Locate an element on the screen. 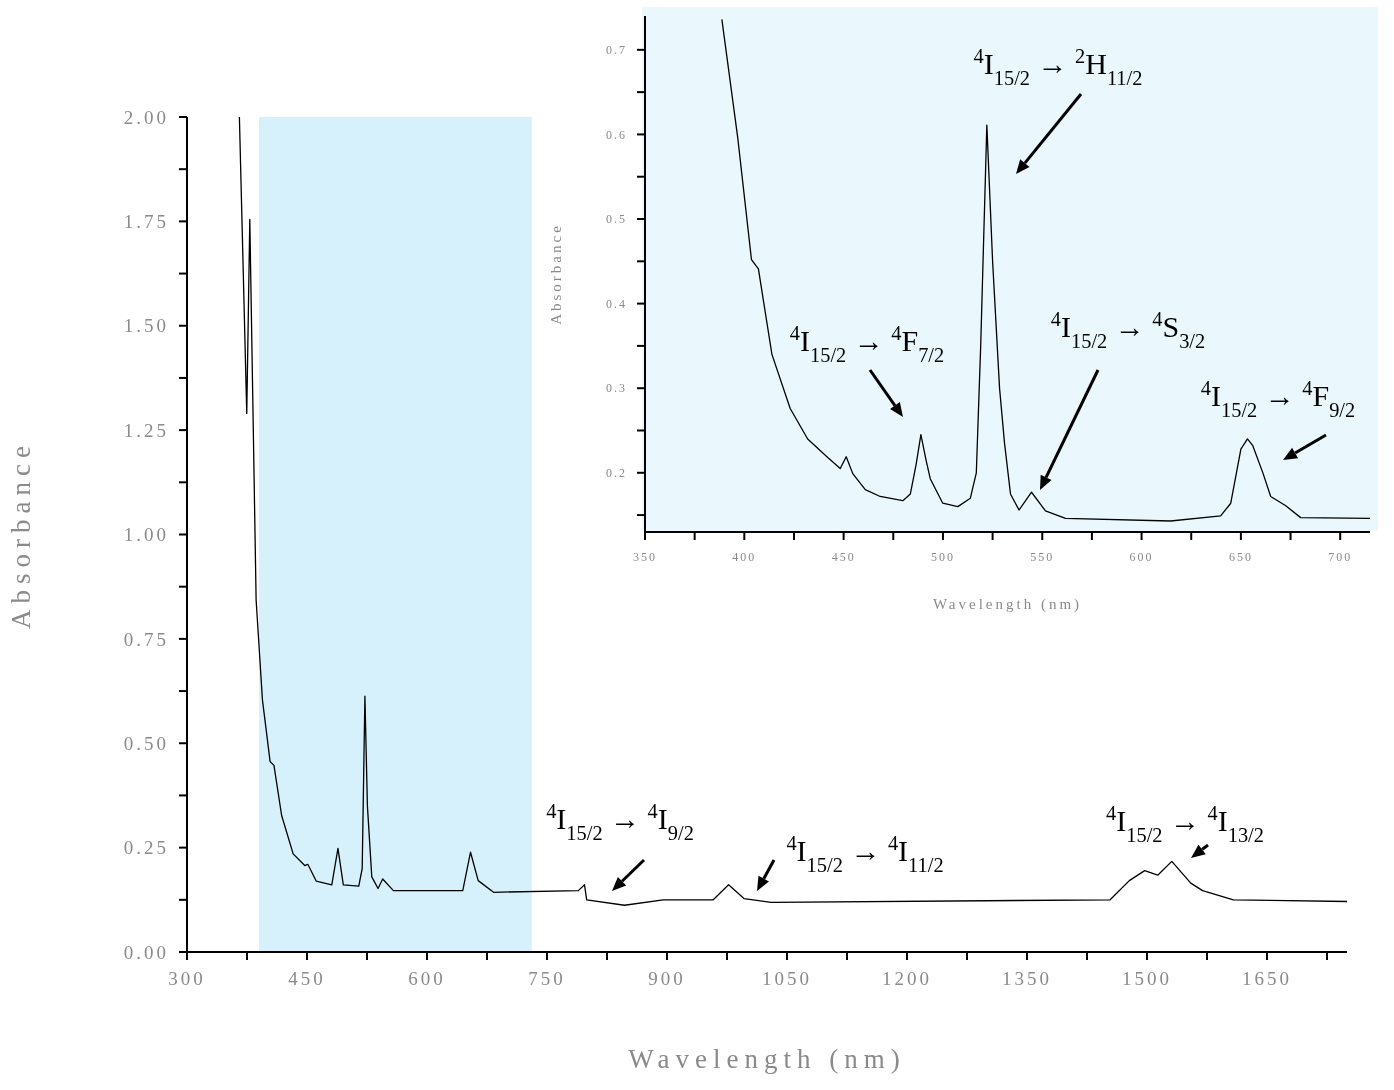  x-tick-label: 350 is located at coordinates (645, 556).